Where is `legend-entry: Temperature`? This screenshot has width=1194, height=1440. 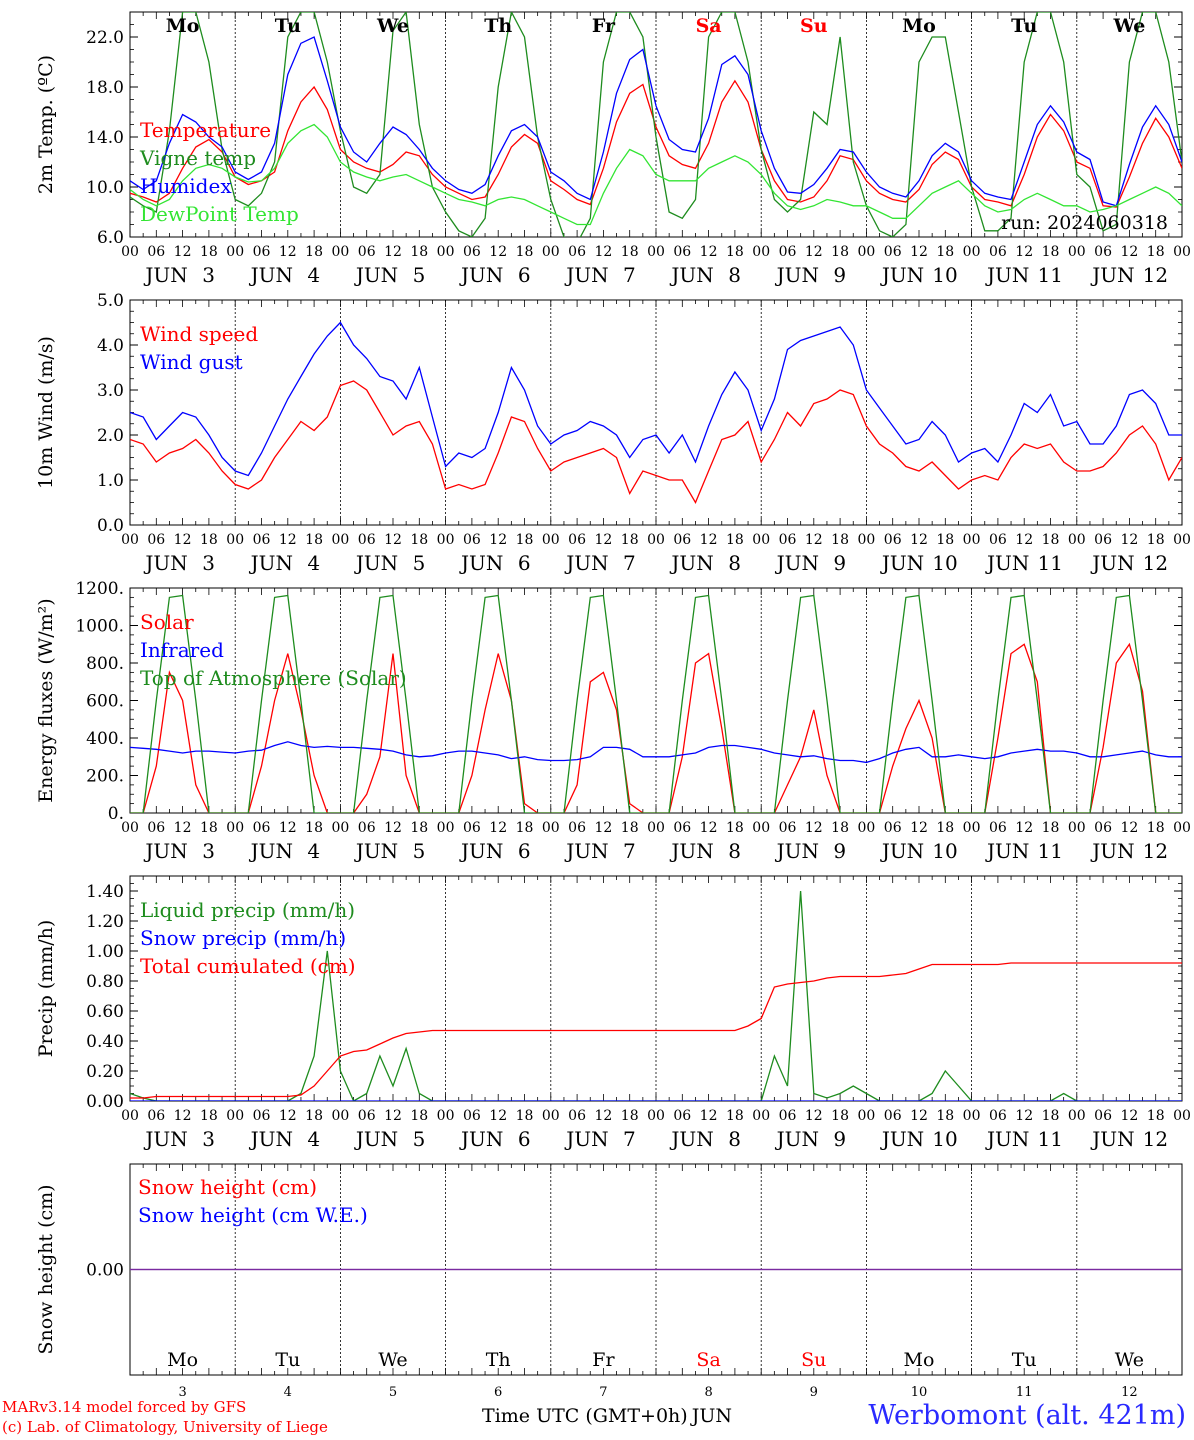
legend-entry: Temperature is located at coordinates (205, 130).